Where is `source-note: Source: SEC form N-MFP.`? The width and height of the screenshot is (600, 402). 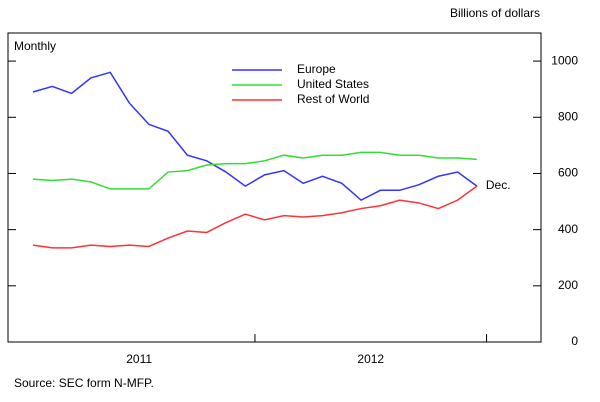
source-note: Source: SEC form N-MFP. is located at coordinates (84, 383).